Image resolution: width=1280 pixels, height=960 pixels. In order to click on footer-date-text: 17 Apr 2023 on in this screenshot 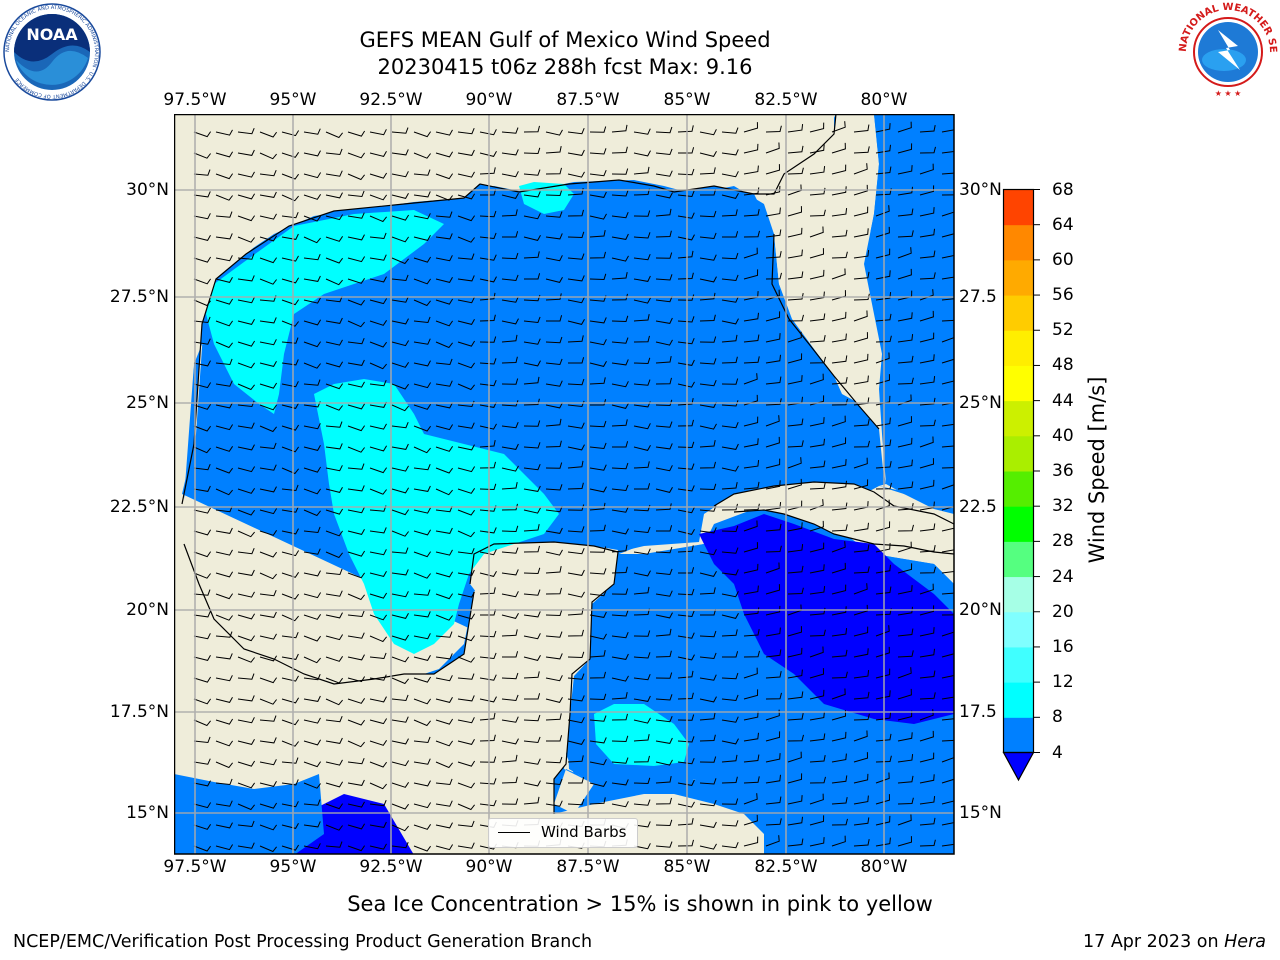, I will do `click(1154, 942)`.